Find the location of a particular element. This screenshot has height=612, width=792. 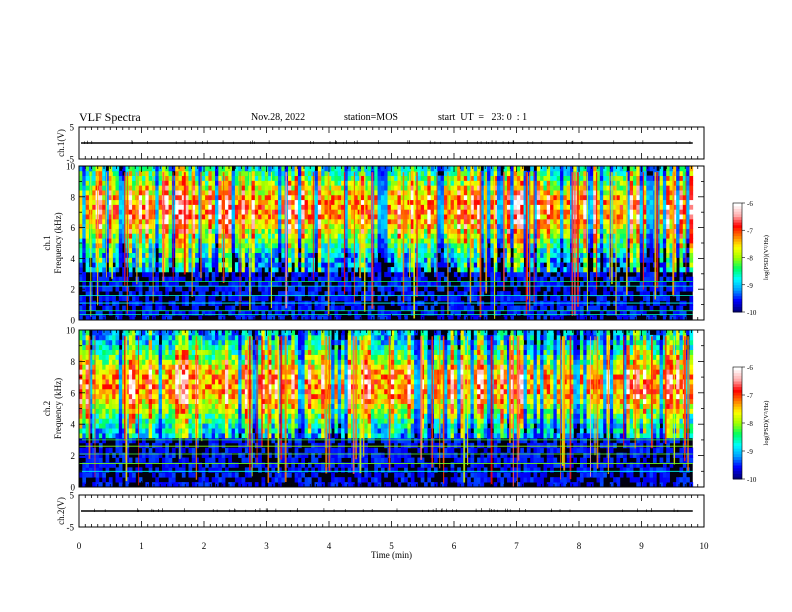

xtick-label: 4 is located at coordinates (329, 546).